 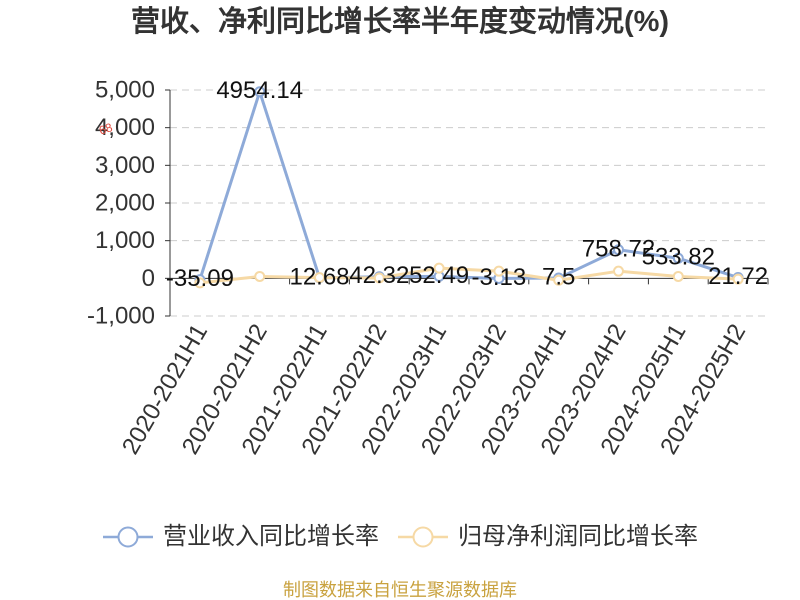 I want to click on legend-label-revenue-growth: 营业收入同比增长率, so click(x=271, y=536).